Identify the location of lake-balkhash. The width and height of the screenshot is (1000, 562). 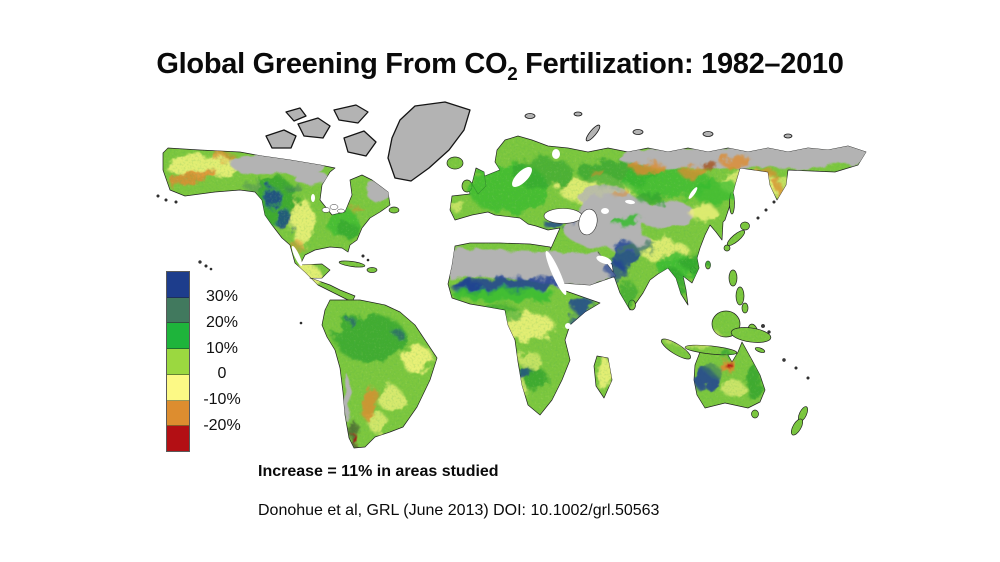
(630, 202).